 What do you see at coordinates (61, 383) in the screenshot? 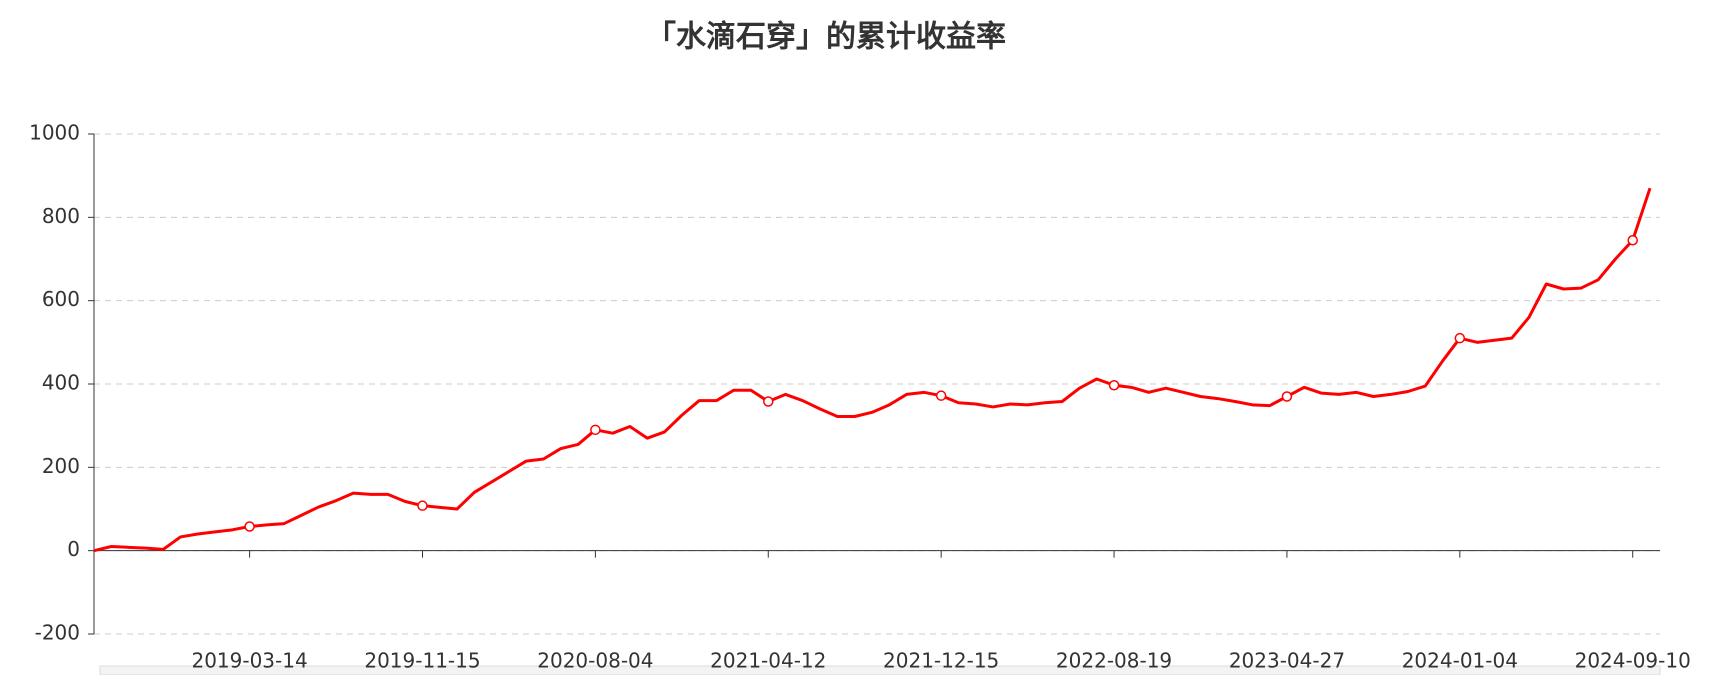
I see `y-tick-label: 400` at bounding box center [61, 383].